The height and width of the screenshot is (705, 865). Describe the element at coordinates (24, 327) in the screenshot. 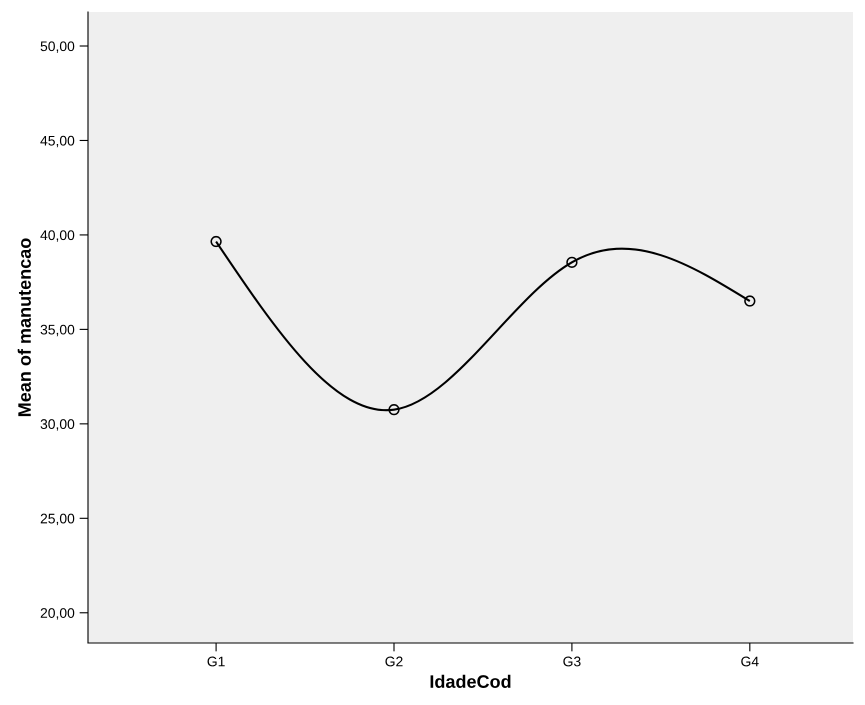

I see `y-axis-title: Mean of manutencao` at that location.